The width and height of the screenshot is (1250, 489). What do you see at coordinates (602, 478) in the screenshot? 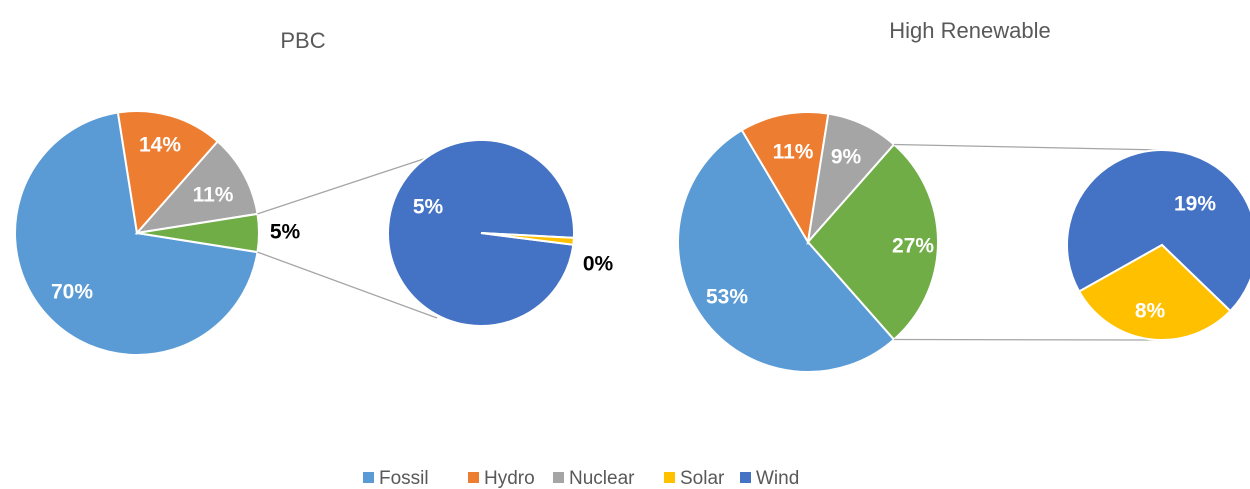
I see `legend-label: Nuclear` at bounding box center [602, 478].